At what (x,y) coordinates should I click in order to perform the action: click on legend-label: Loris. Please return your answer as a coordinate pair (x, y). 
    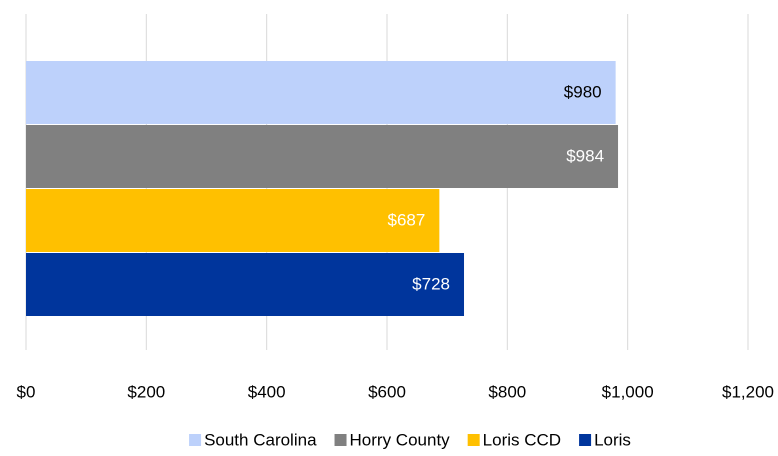
    Looking at the image, I should click on (612, 439).